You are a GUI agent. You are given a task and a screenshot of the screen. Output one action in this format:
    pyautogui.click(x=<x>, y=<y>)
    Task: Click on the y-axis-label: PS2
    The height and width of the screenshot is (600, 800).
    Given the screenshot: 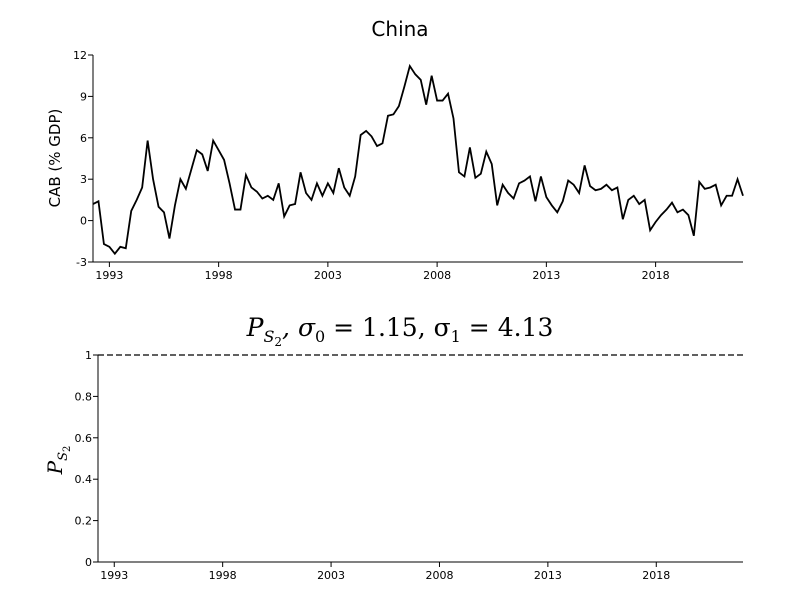 What is the action you would take?
    pyautogui.click(x=58, y=461)
    